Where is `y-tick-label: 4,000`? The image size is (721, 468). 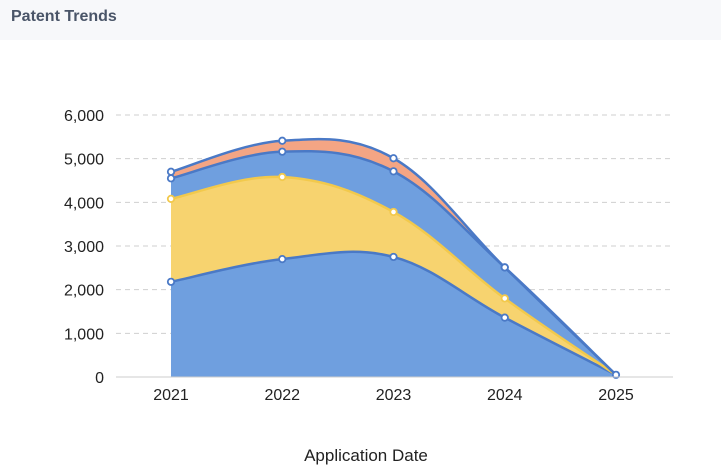 y-tick-label: 4,000 is located at coordinates (84, 203).